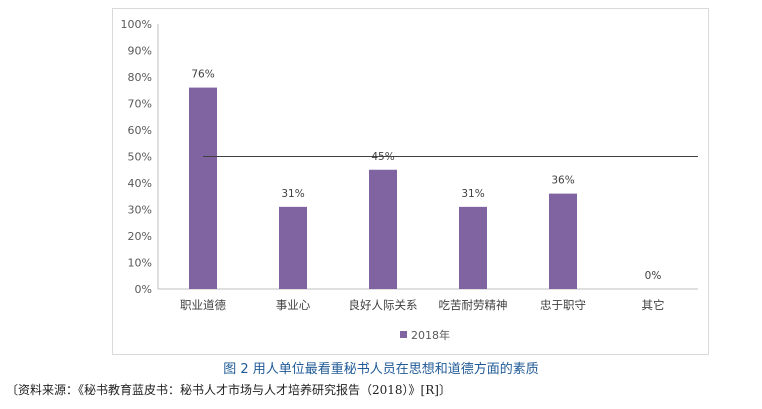 Image resolution: width=762 pixels, height=409 pixels. I want to click on legend-swatch, so click(403, 334).